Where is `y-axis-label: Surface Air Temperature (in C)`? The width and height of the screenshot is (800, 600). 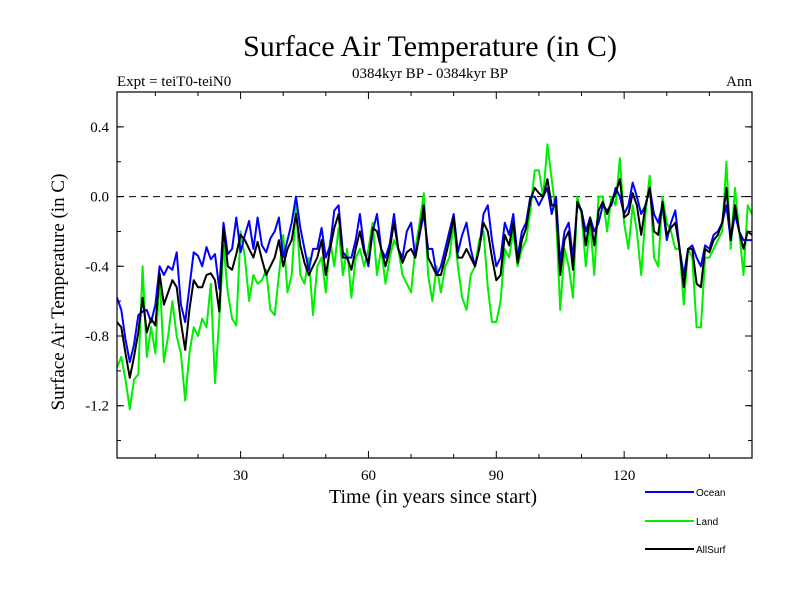 y-axis-label: Surface Air Temperature (in C) is located at coordinates (58, 292).